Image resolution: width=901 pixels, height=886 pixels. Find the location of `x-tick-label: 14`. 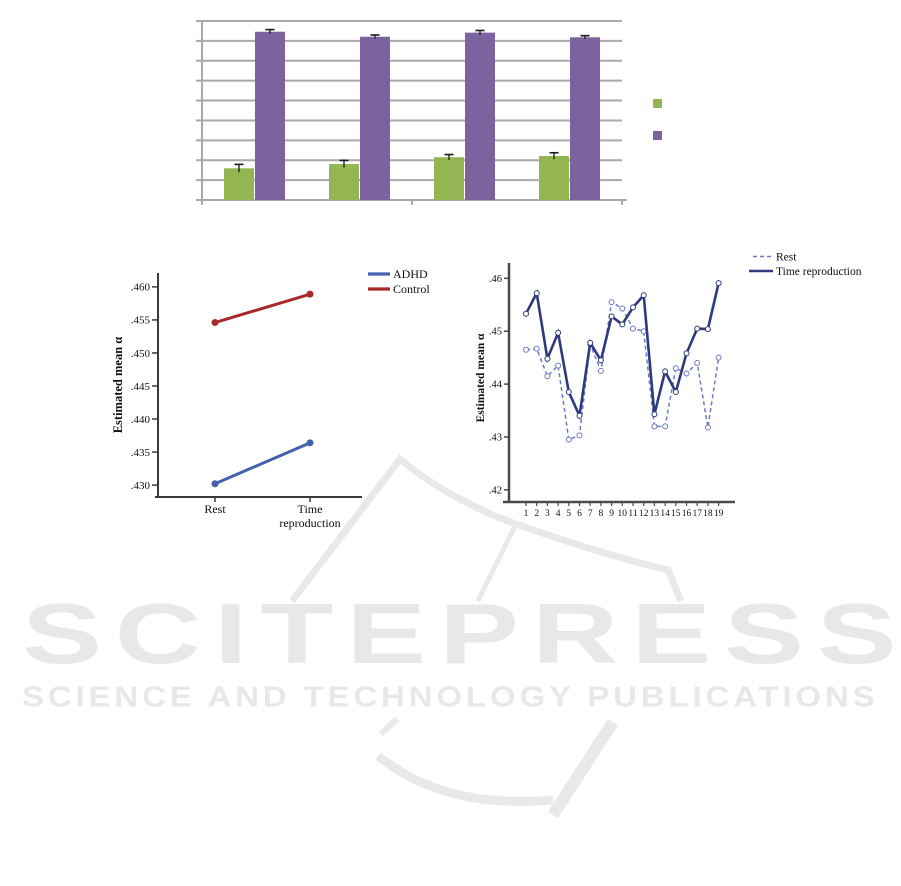

x-tick-label: 14 is located at coordinates (665, 514).